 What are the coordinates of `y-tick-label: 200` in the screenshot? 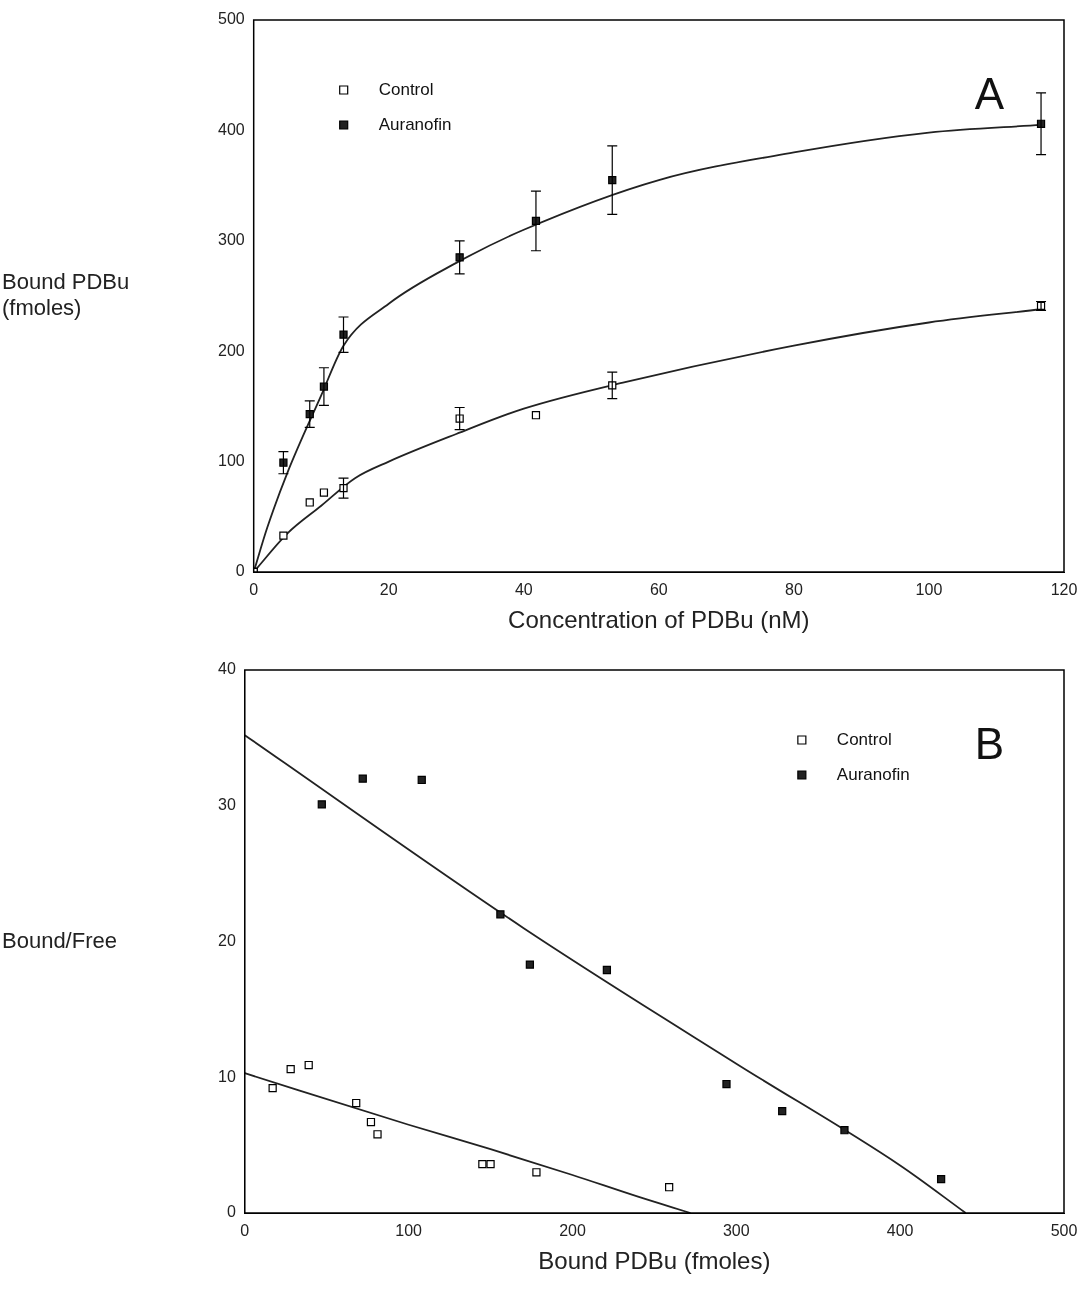 It's located at (231, 350).